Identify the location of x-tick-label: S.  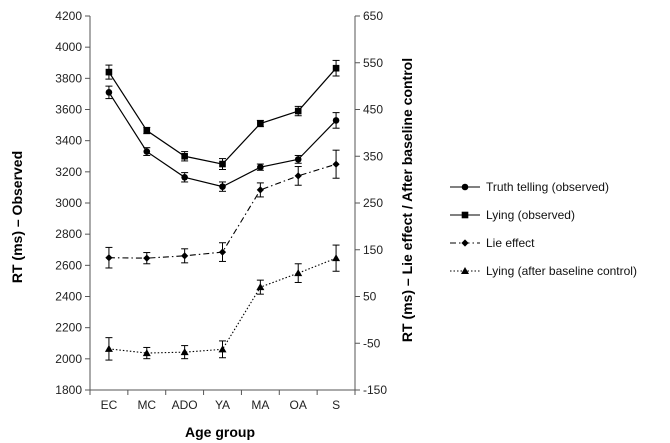
(336, 405).